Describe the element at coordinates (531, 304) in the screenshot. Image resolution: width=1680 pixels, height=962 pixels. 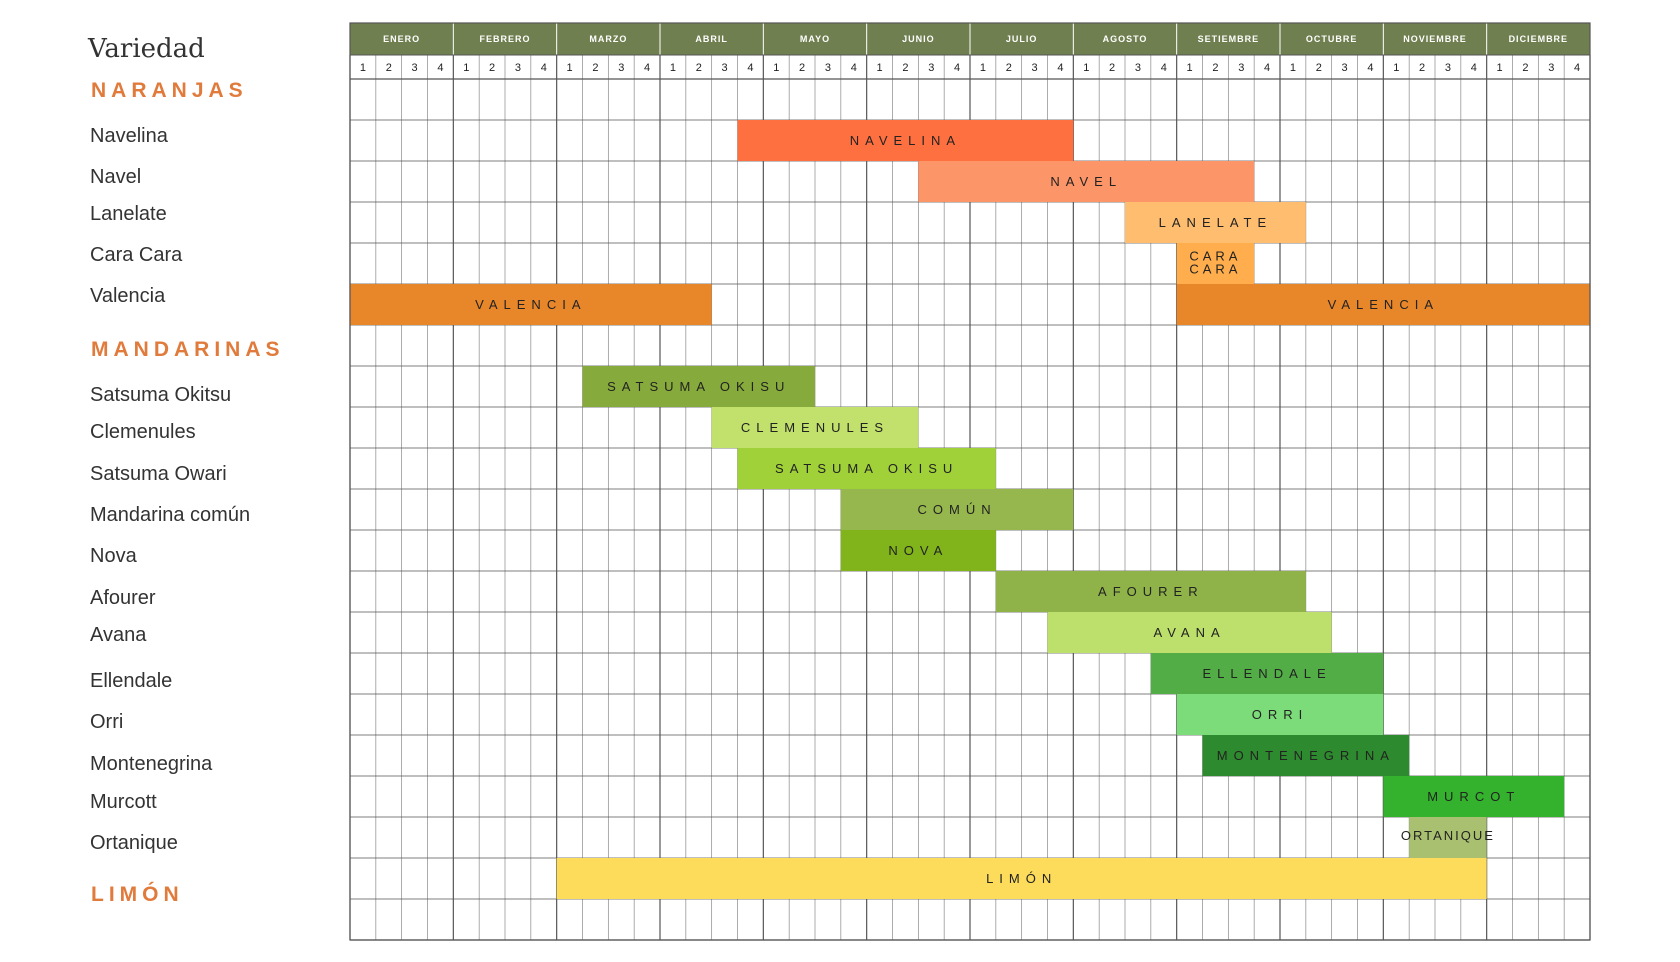
I see `bar-valencia` at that location.